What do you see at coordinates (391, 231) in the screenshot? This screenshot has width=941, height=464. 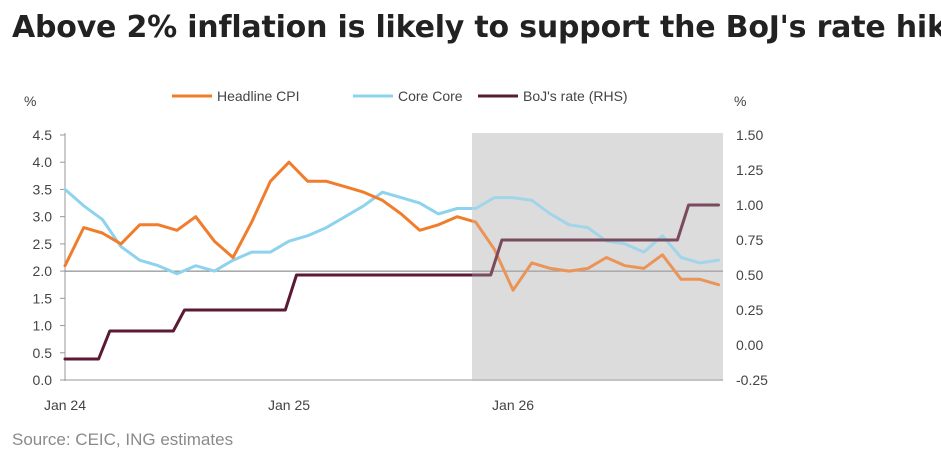 I see `core-core-line` at bounding box center [391, 231].